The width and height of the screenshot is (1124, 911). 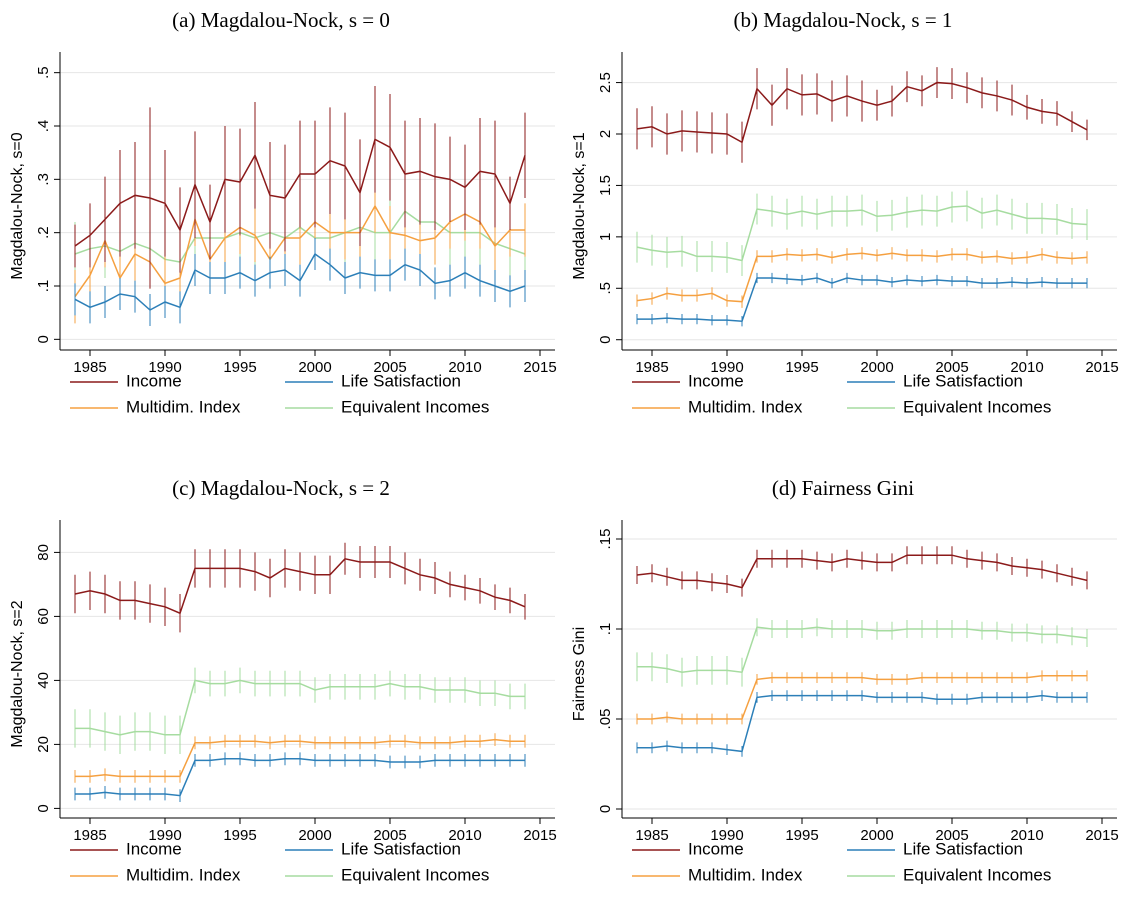 What do you see at coordinates (605, 82) in the screenshot?
I see `y-tick-label: 2.5` at bounding box center [605, 82].